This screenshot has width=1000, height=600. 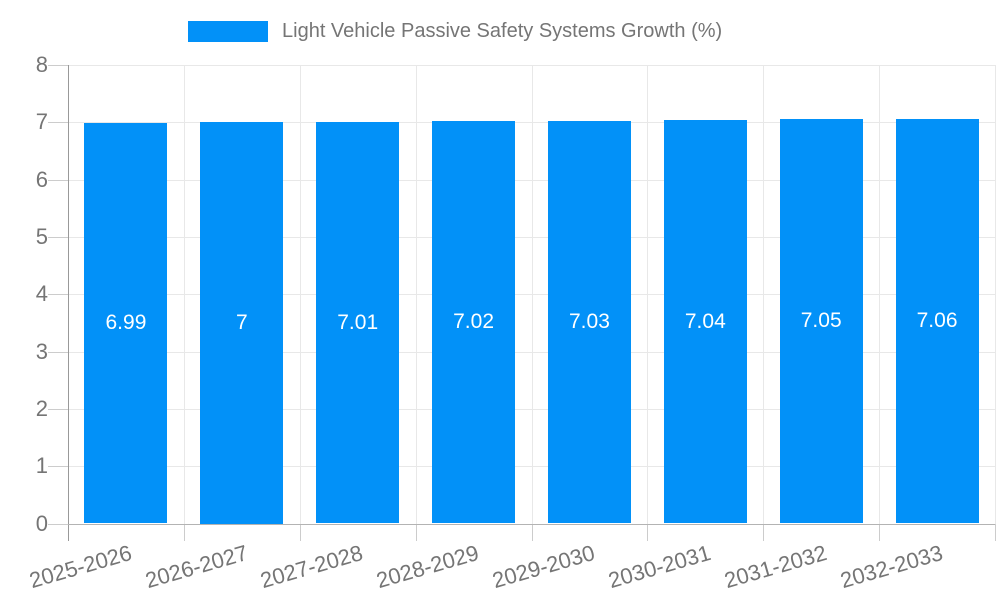 What do you see at coordinates (775, 567) in the screenshot?
I see `x-tick-label: 2031-2032` at bounding box center [775, 567].